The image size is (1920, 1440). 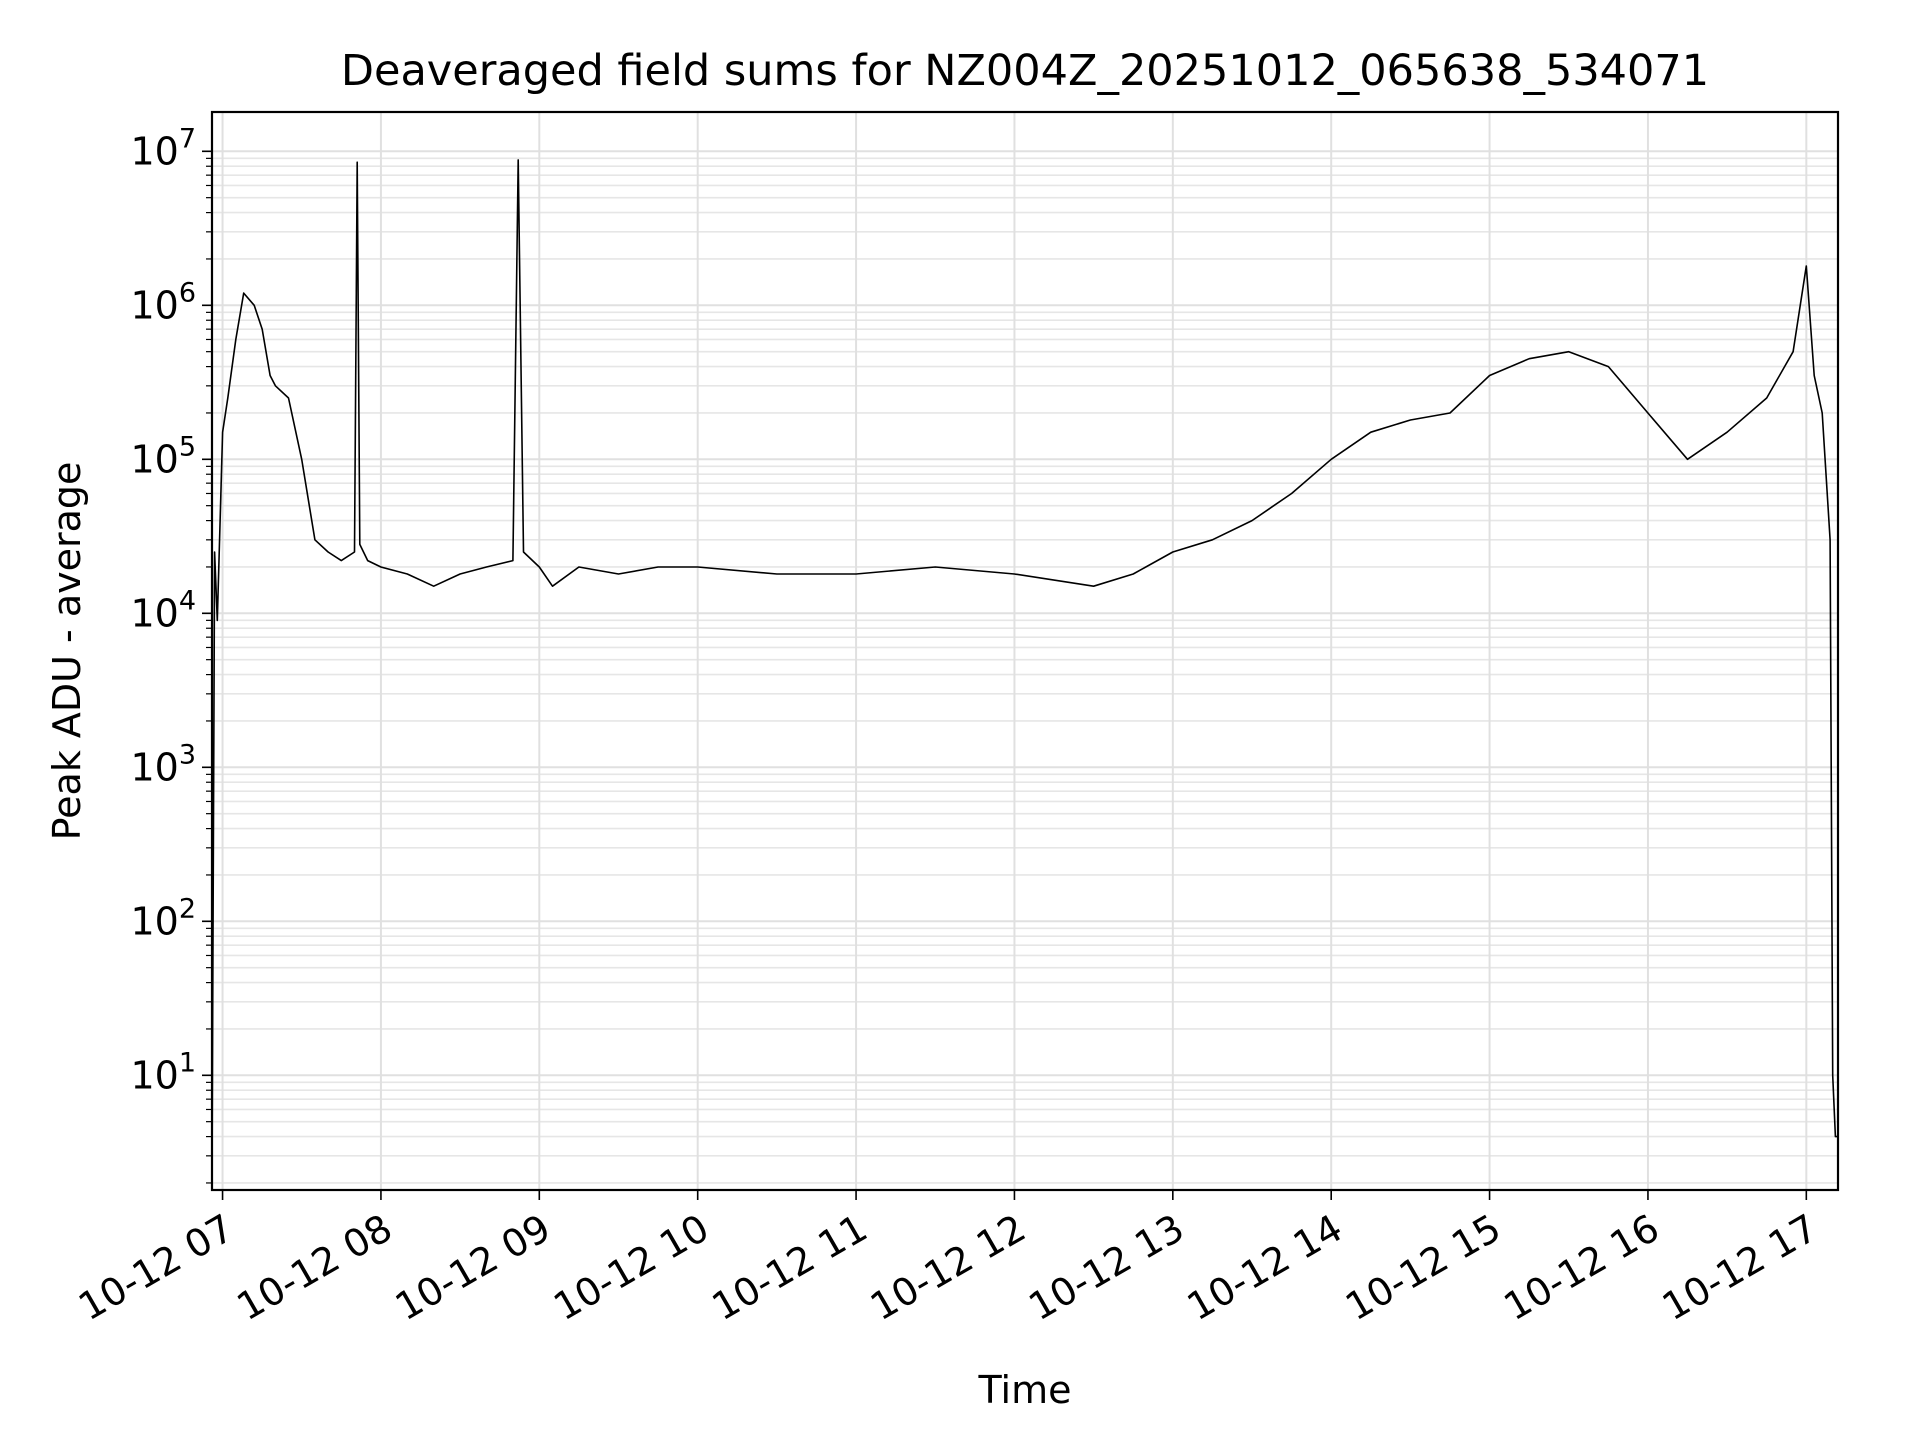 I want to click on y-tick-exponent: 3, so click(x=187, y=754).